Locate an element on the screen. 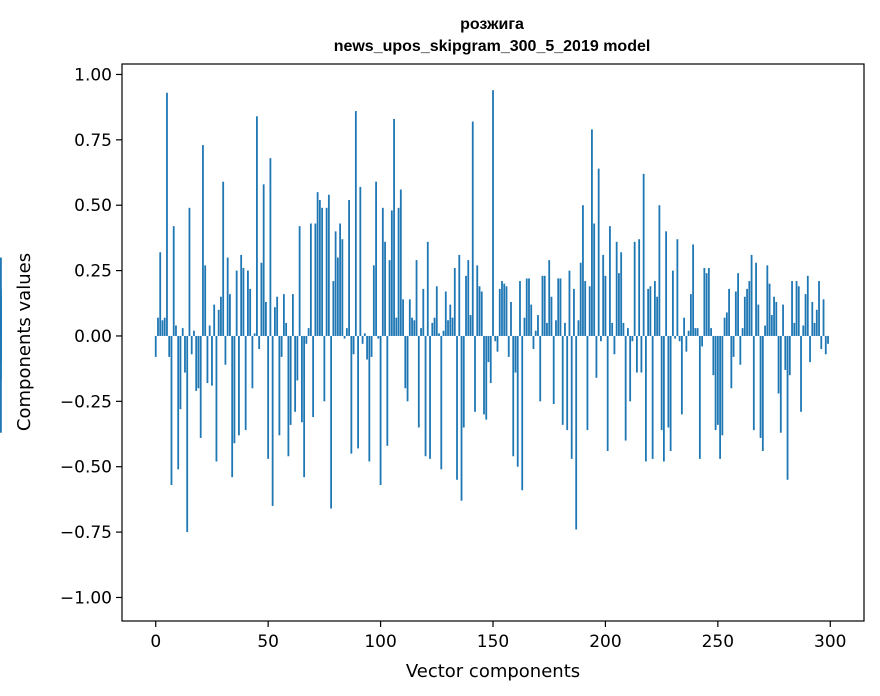 The image size is (880, 696). y-tick-label: −1.00 is located at coordinates (86, 598).